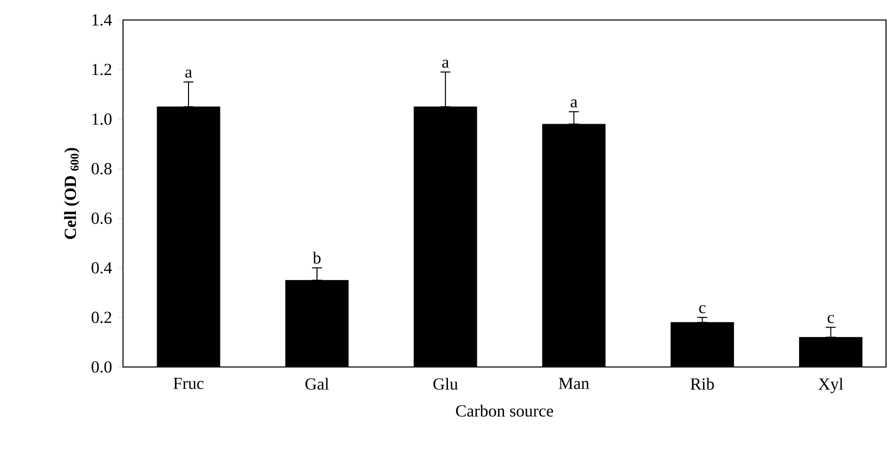 The image size is (887, 454). I want to click on x-tick-label: Man, so click(574, 384).